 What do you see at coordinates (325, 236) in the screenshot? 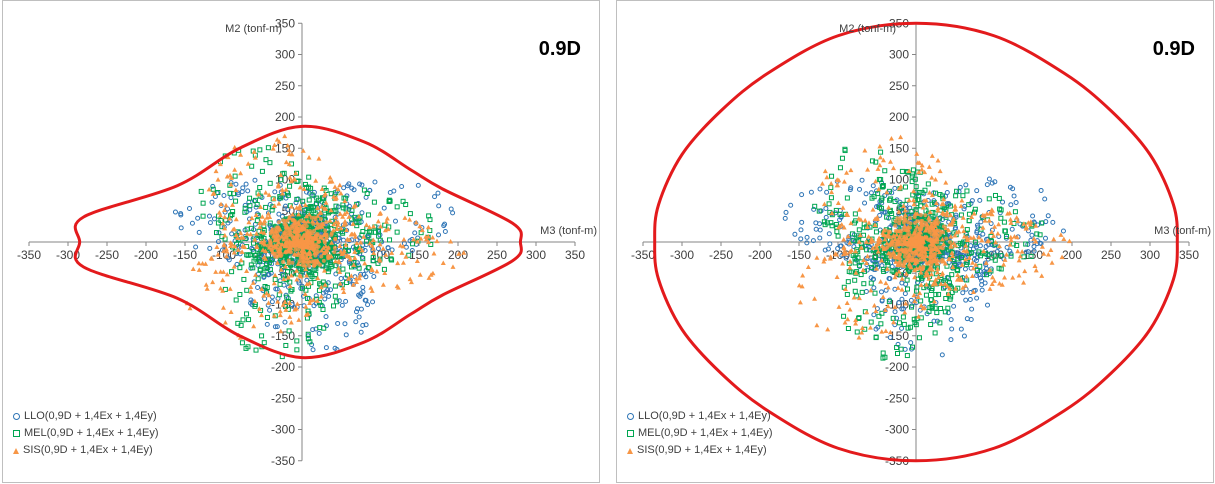
I see `series-triangle-points` at bounding box center [325, 236].